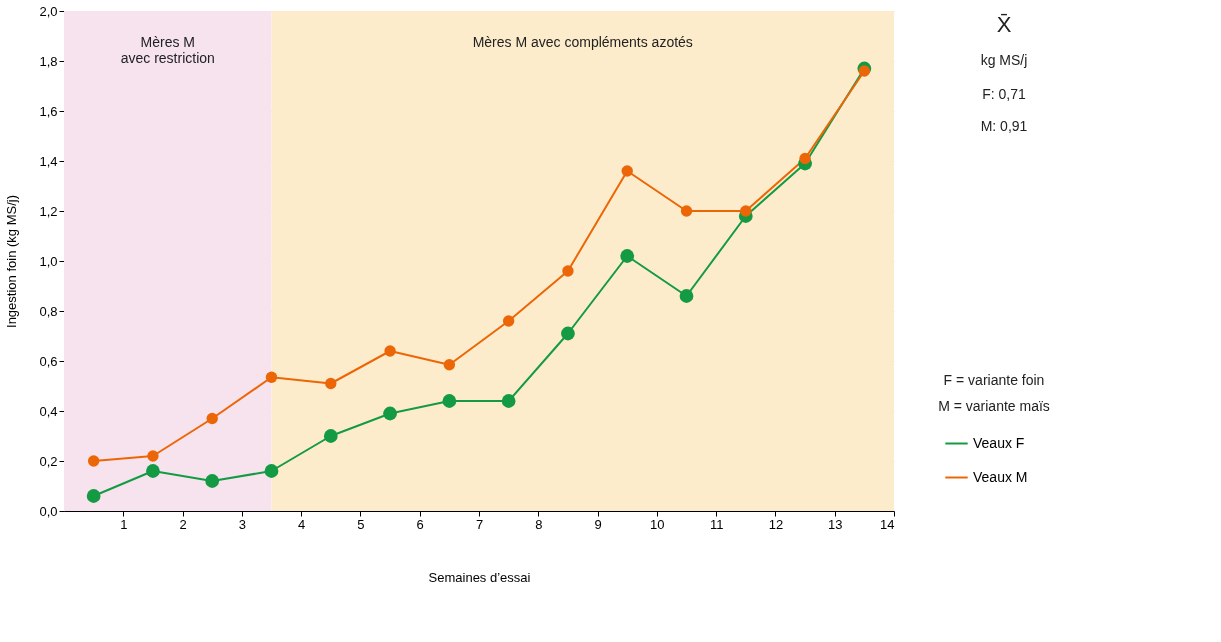 This screenshot has height=642, width=1221. What do you see at coordinates (887, 524) in the screenshot?
I see `x-tick-label: 14` at bounding box center [887, 524].